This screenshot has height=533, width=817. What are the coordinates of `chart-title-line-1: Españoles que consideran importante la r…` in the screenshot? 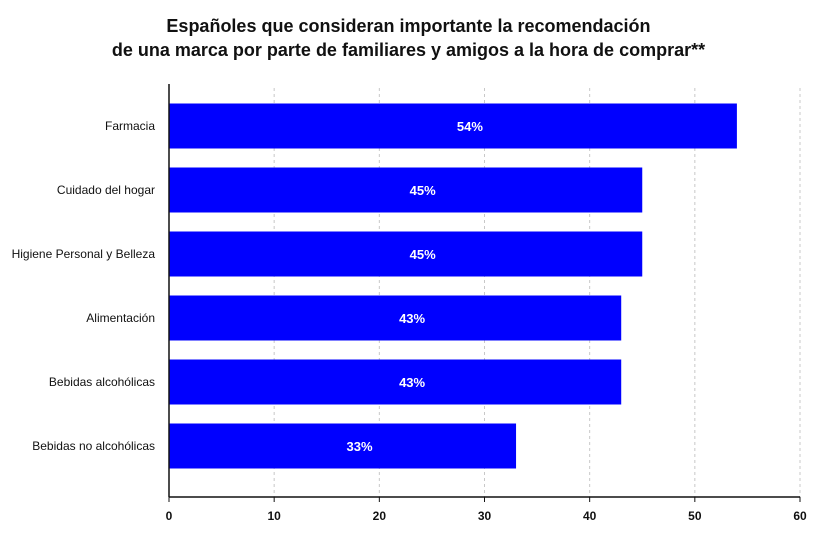 It's located at (408, 26).